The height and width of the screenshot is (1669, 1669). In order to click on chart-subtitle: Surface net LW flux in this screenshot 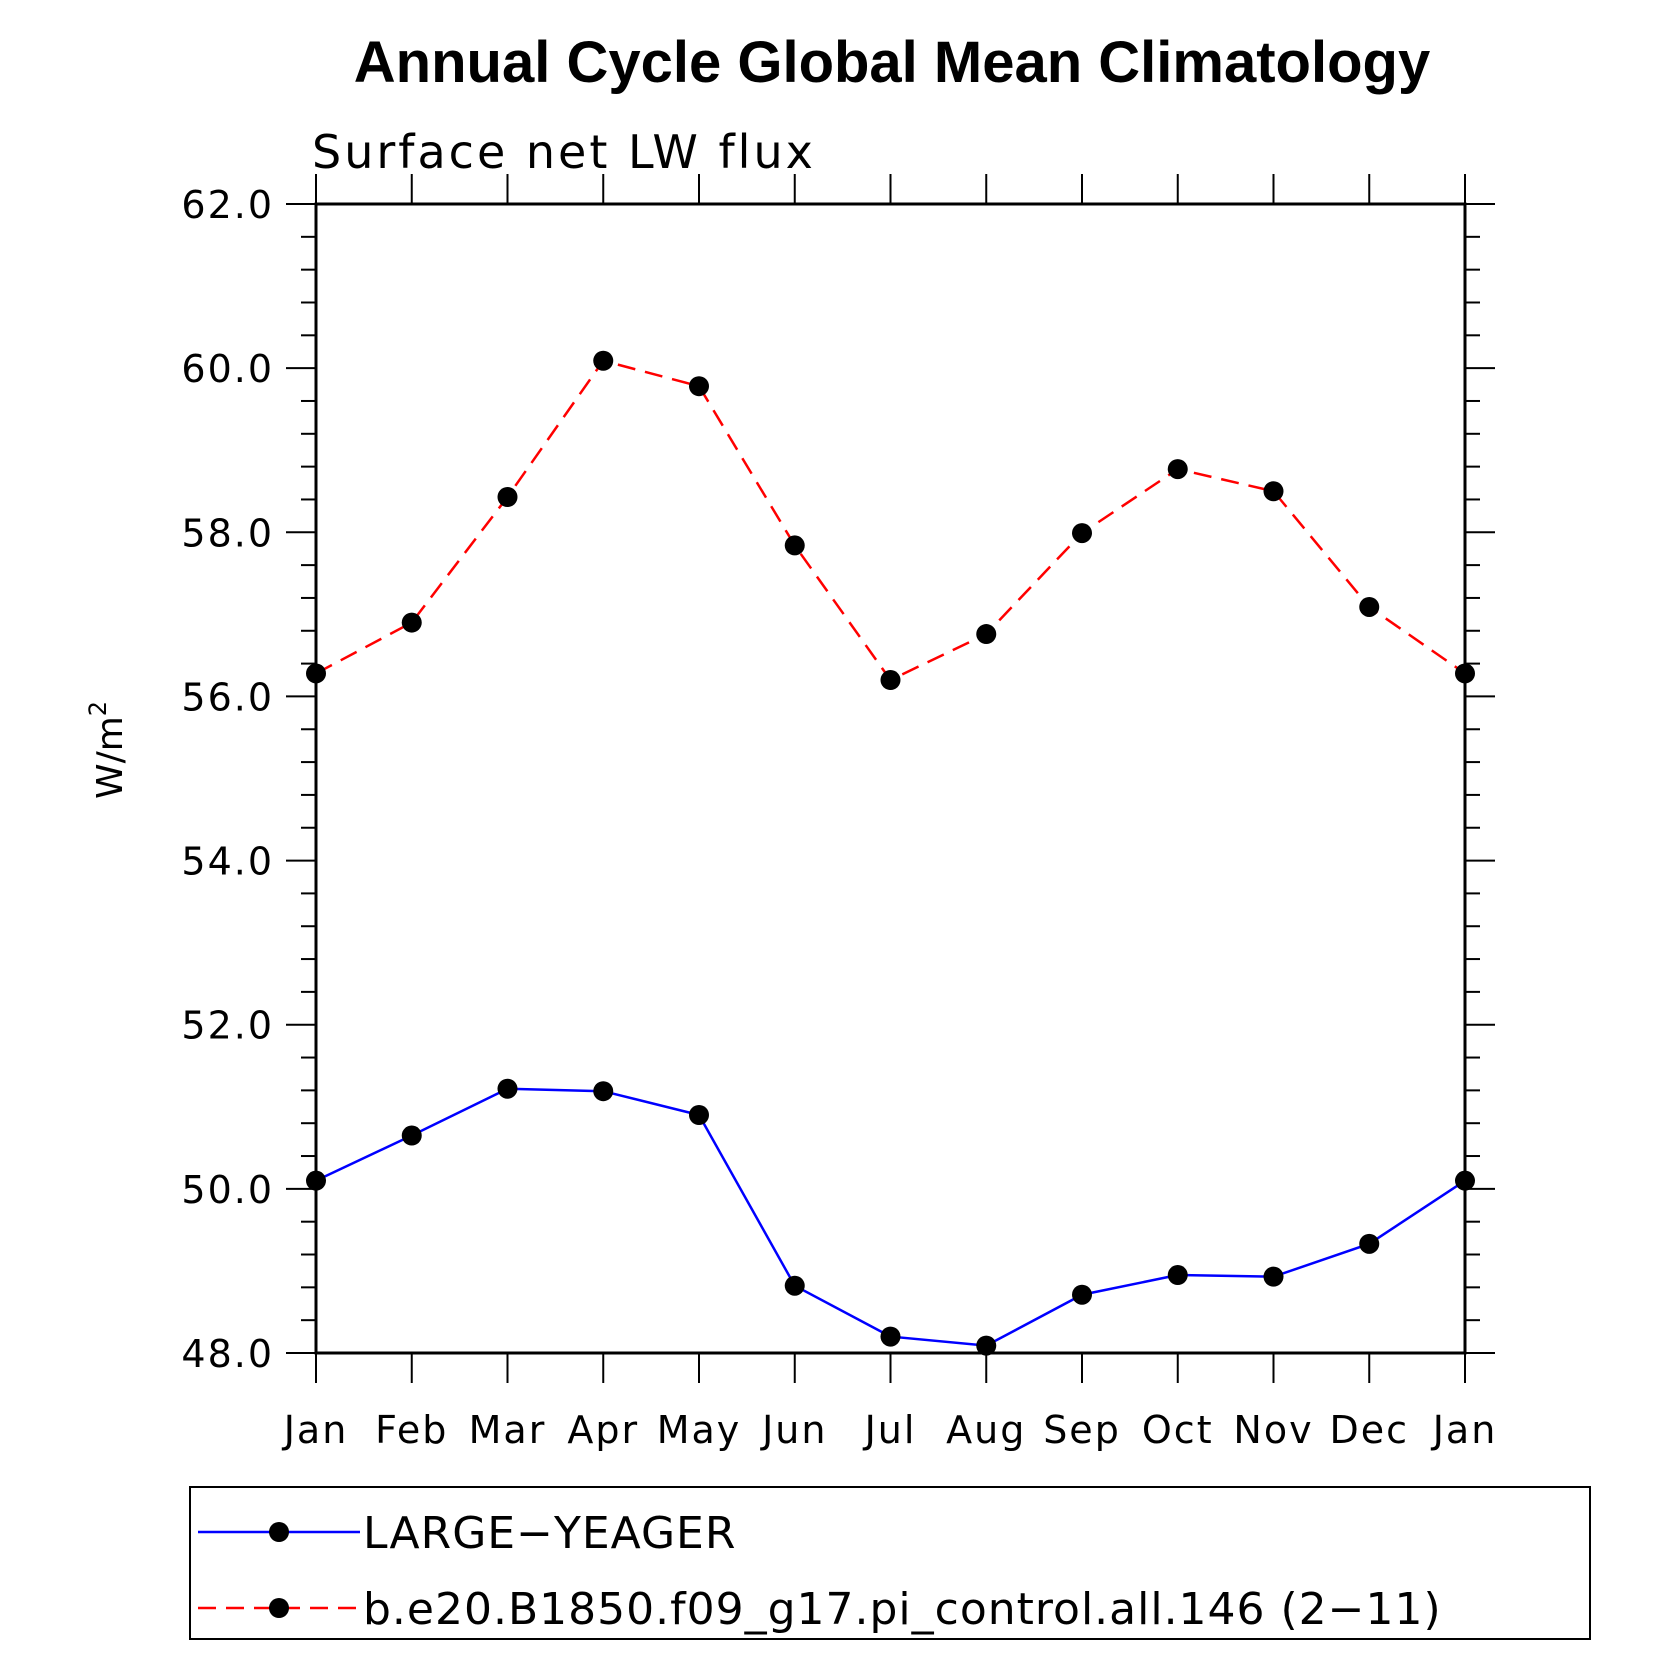, I will do `click(564, 152)`.